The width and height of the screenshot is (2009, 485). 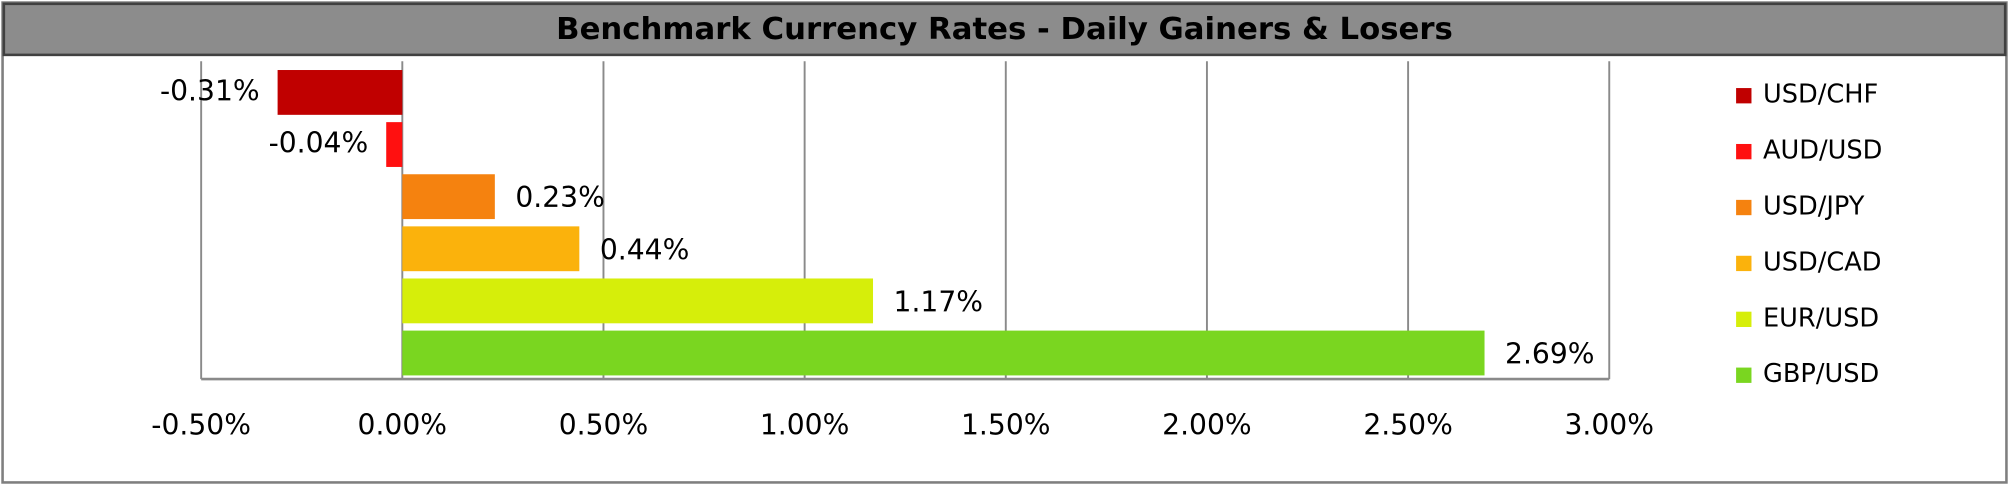 I want to click on legend-label: GBP/USD, so click(x=1821, y=374).